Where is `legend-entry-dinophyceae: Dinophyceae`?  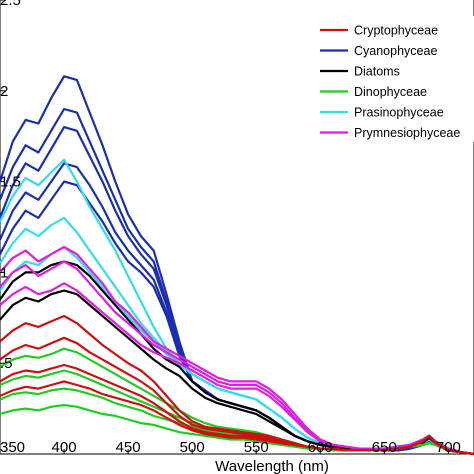 legend-entry-dinophyceae: Dinophyceae is located at coordinates (373, 92).